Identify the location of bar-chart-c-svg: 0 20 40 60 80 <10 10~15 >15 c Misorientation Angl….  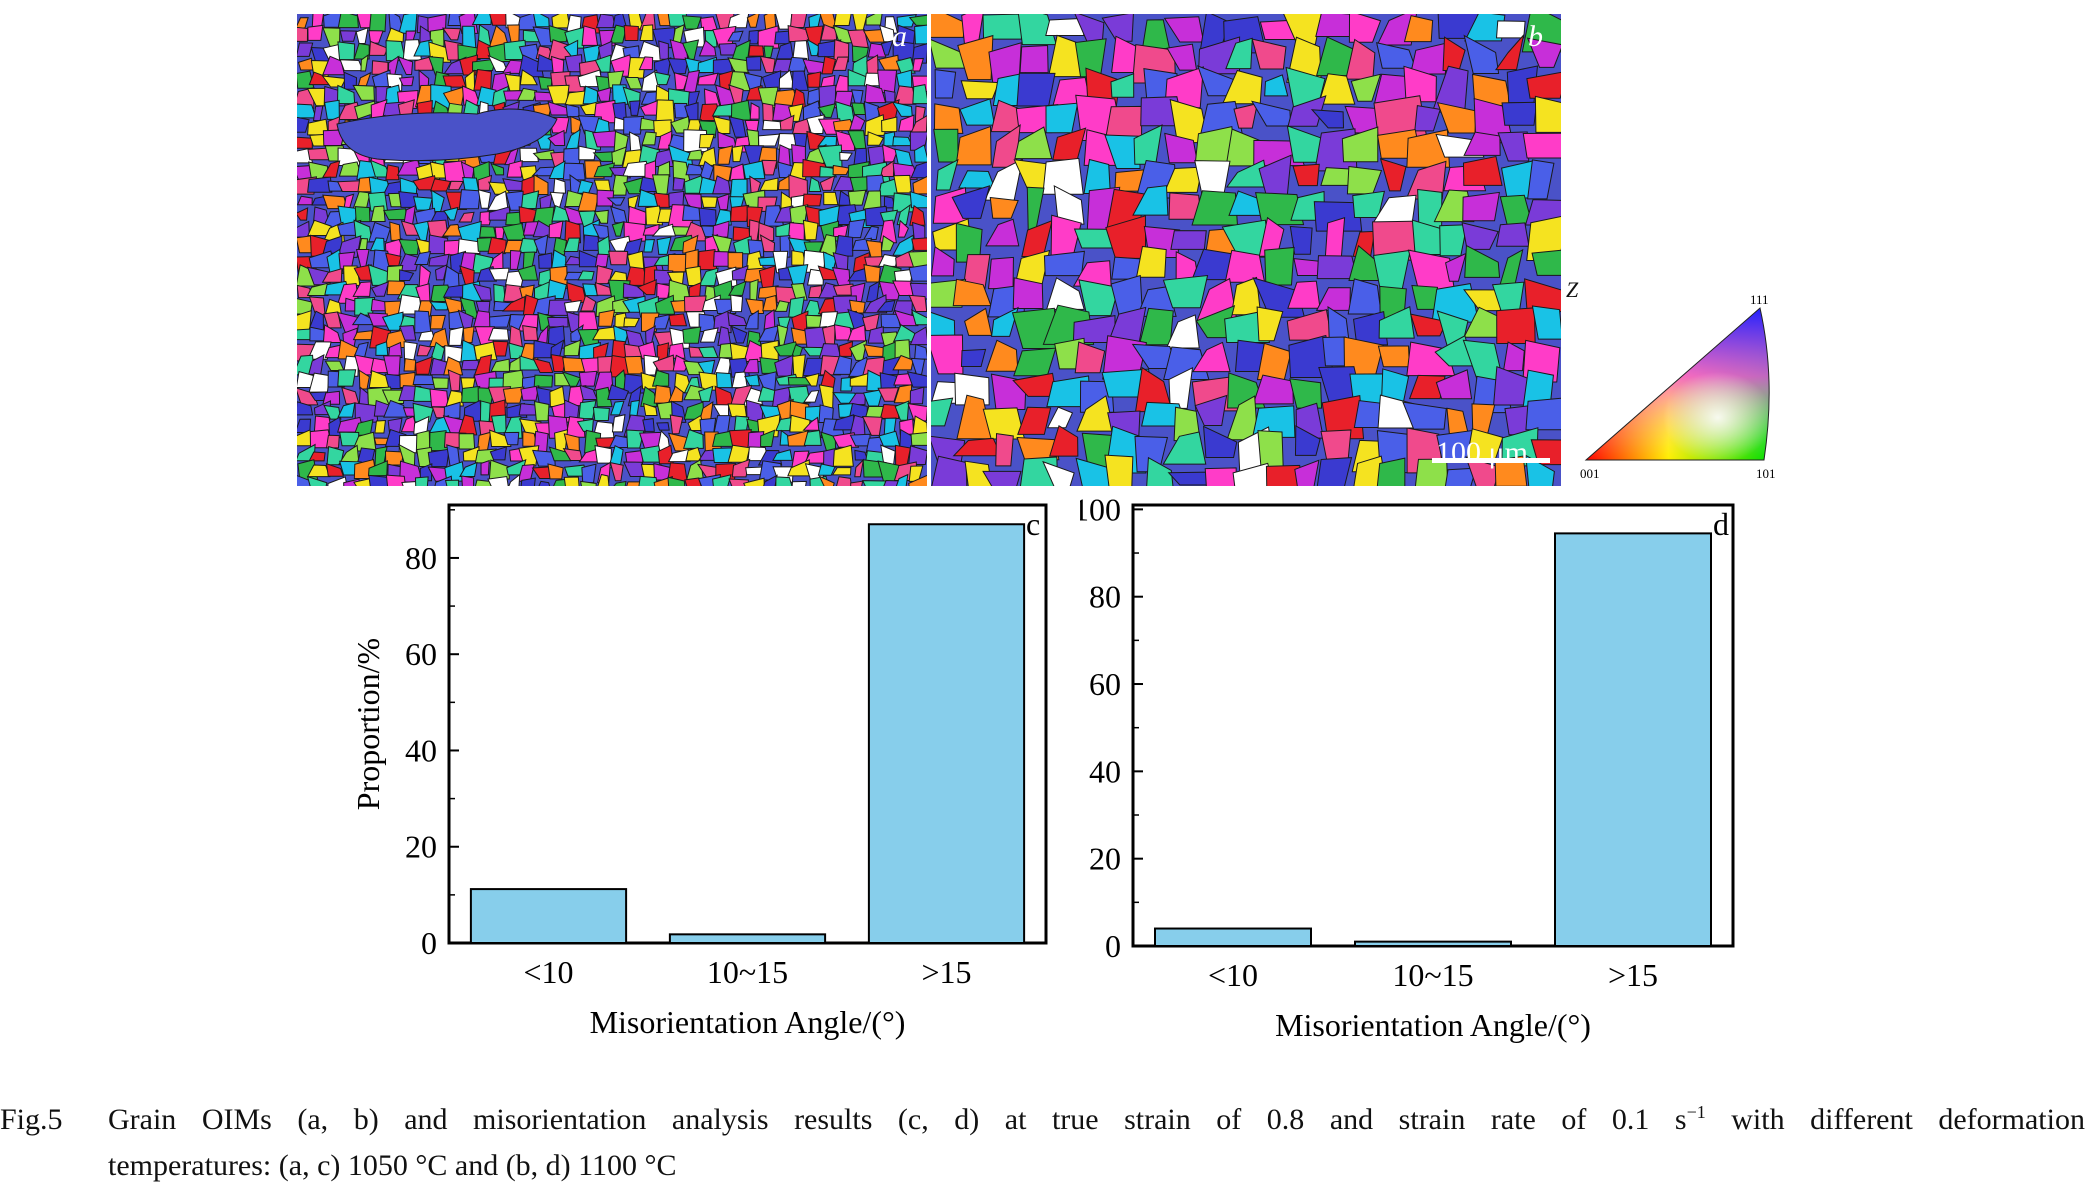
(699, 771).